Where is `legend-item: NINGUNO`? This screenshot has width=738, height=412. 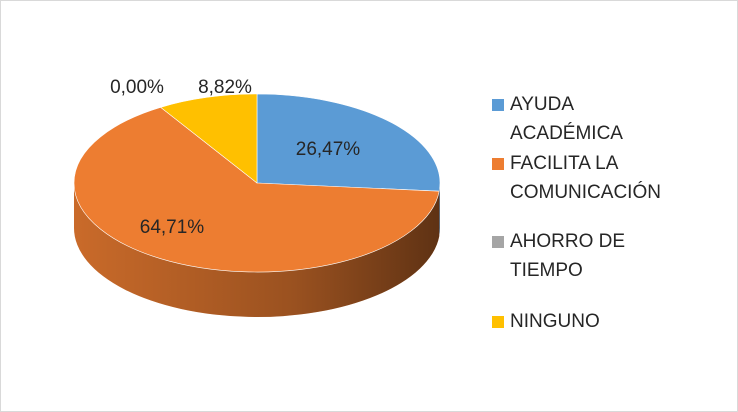
legend-item: NINGUNO is located at coordinates (581, 321).